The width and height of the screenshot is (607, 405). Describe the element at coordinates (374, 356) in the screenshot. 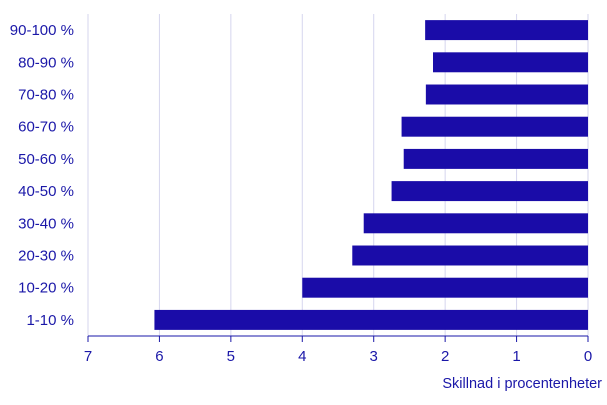

I see `x-tick-label: 3` at that location.